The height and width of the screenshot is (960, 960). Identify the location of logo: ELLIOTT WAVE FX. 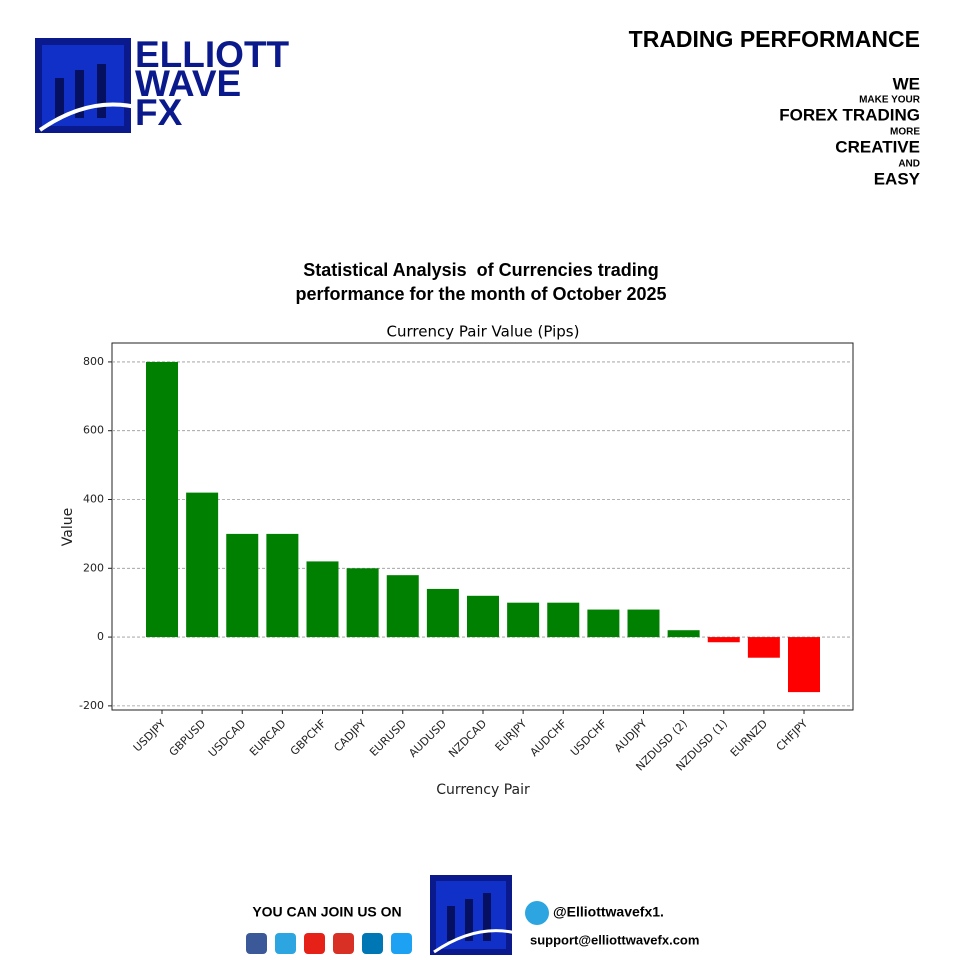
(162, 83).